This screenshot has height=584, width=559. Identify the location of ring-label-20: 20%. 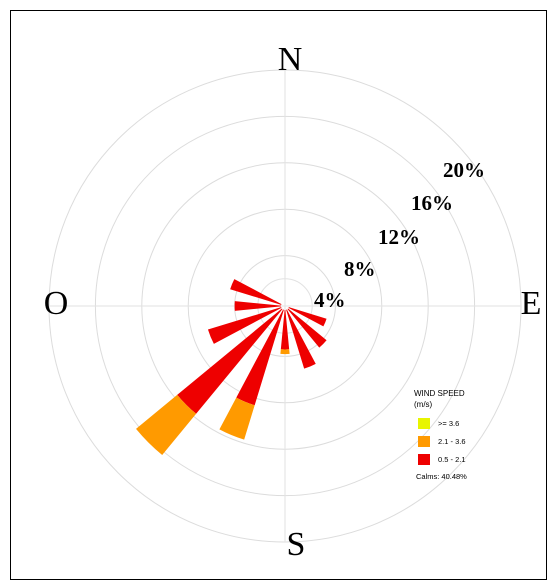
(464, 170).